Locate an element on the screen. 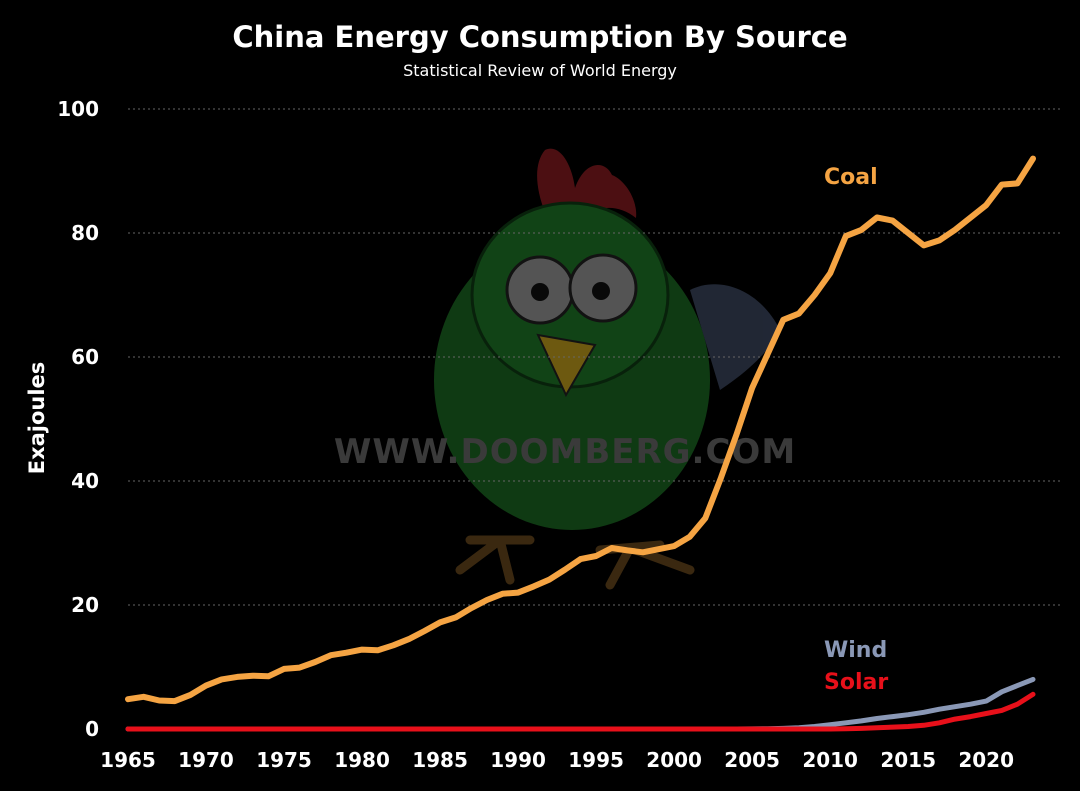  x-tick-label: 2005 is located at coordinates (752, 760).